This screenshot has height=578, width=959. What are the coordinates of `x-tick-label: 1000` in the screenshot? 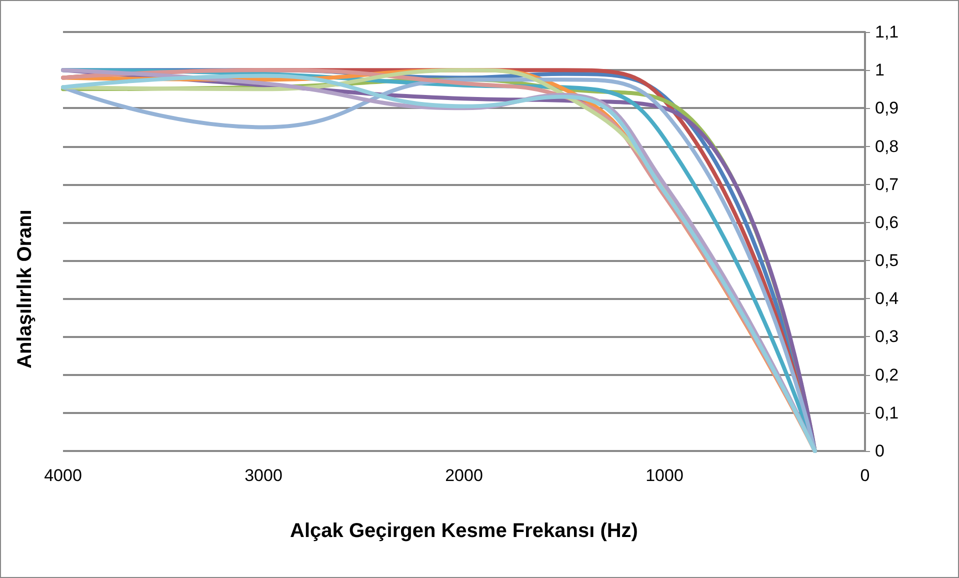 It's located at (665, 475).